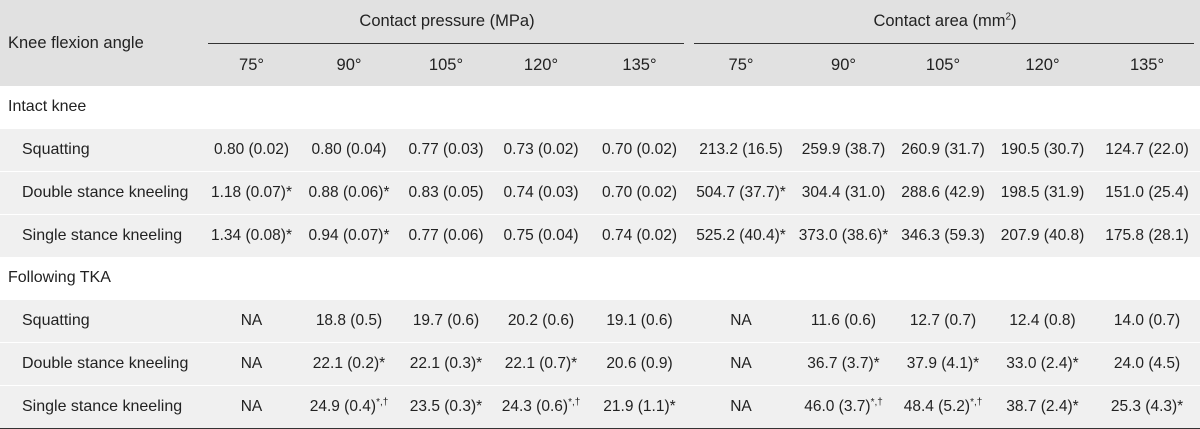  I want to click on table-cell: 0.77 (0.06), so click(446, 235).